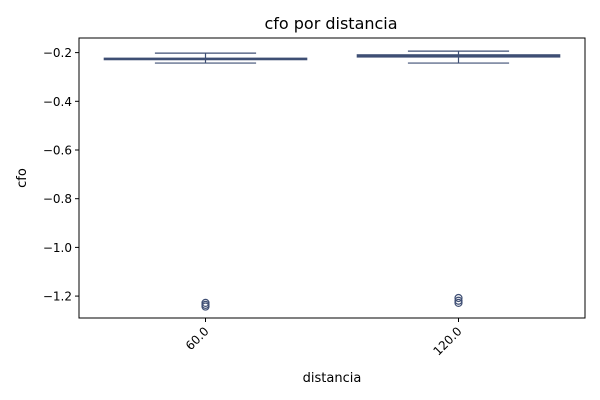 Image resolution: width=600 pixels, height=400 pixels. I want to click on chart-title: cfo por distancia, so click(330, 23).